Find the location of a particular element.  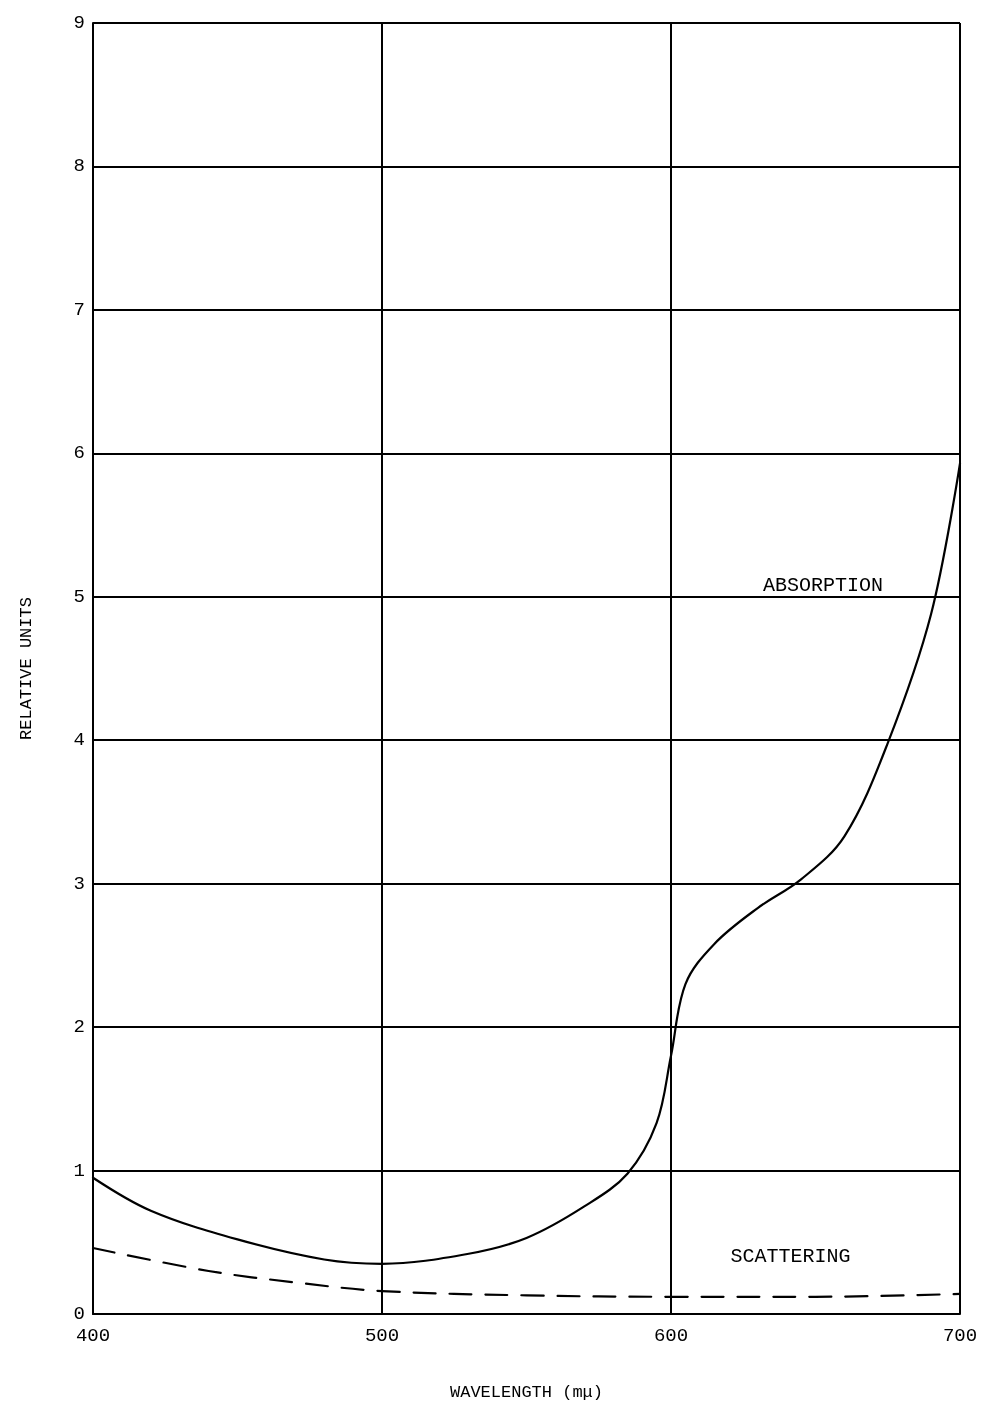

y-tick-label: 8 is located at coordinates (79, 166).